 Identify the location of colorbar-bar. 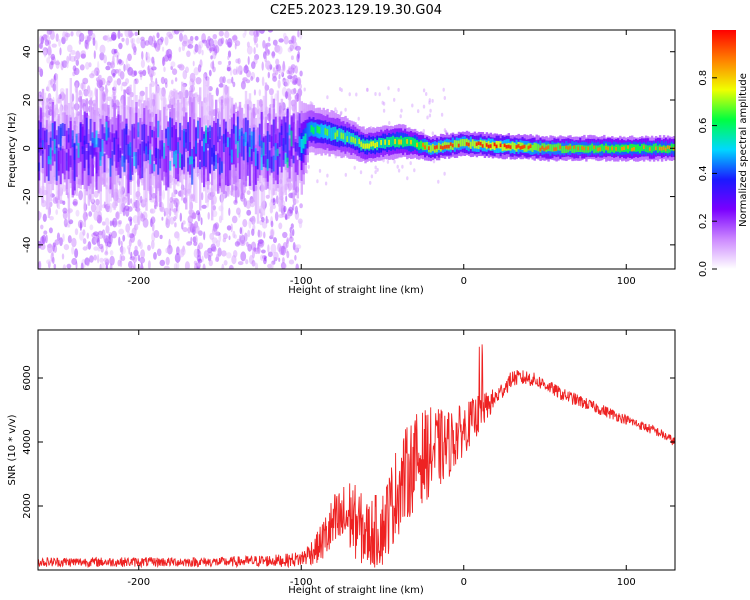
(724, 149).